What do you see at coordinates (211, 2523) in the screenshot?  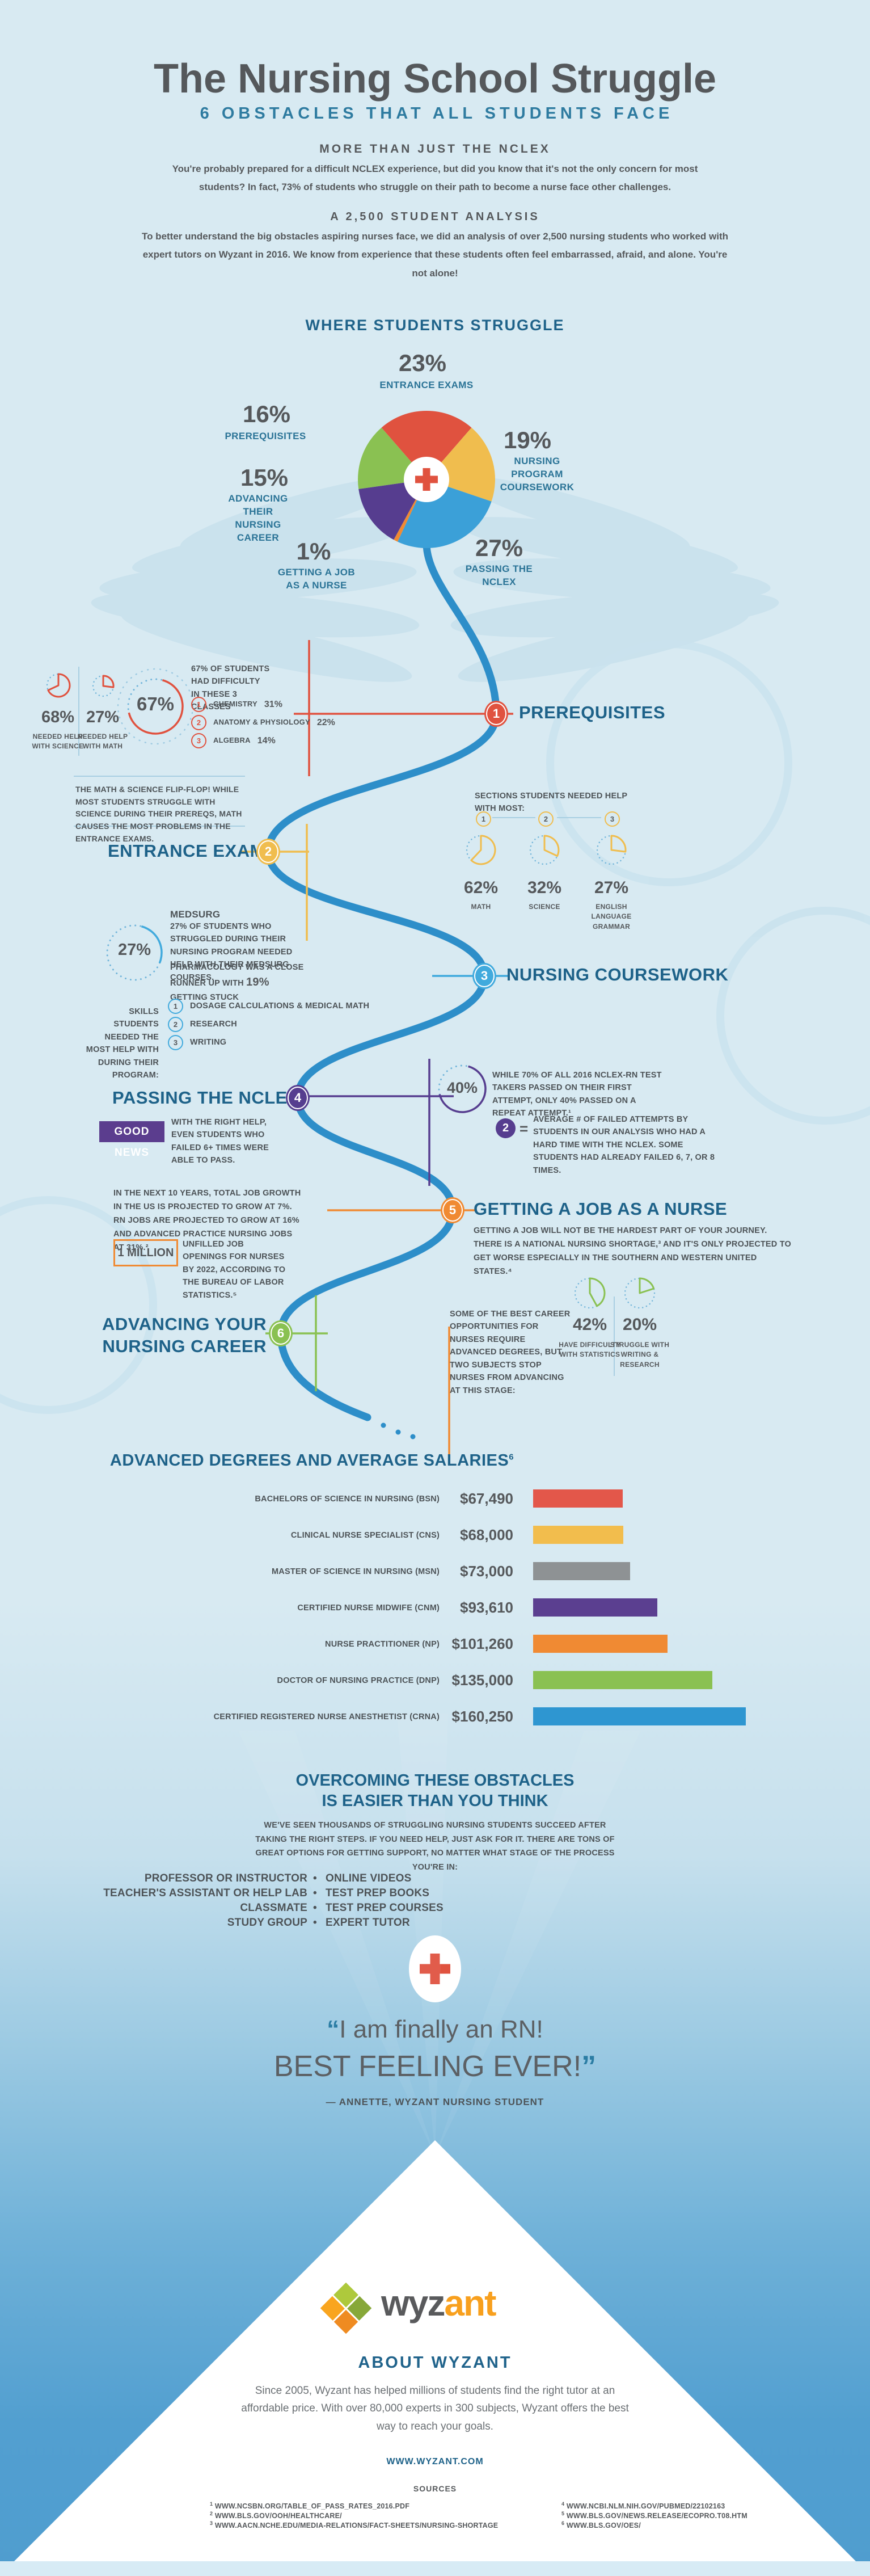 I see `source-number: 3` at bounding box center [211, 2523].